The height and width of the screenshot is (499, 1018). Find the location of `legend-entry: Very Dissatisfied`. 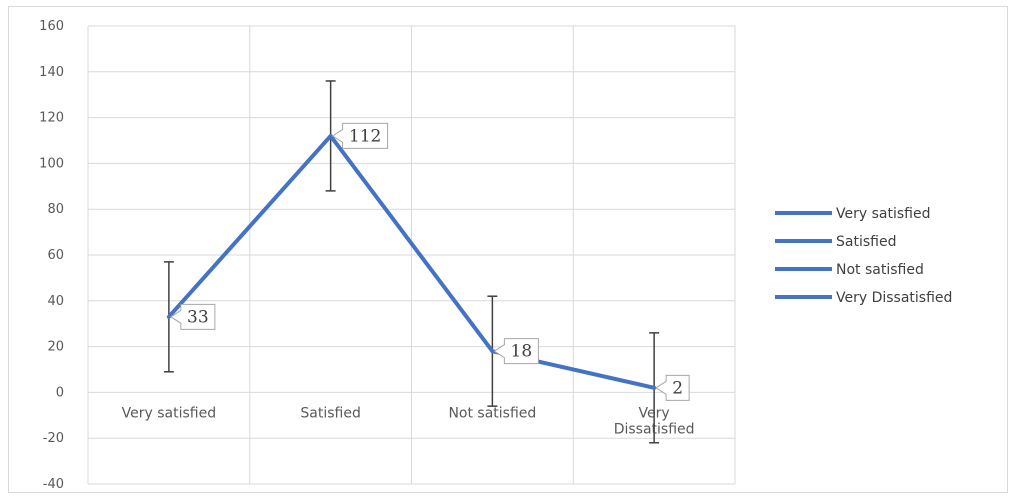

legend-entry: Very Dissatisfied is located at coordinates (894, 298).